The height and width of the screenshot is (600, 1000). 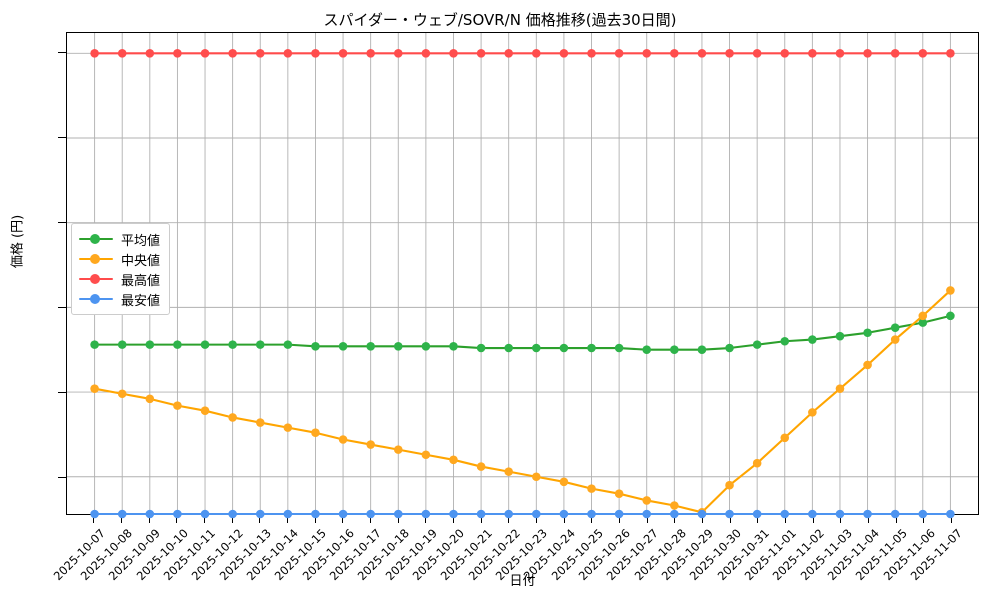 What do you see at coordinates (18, 241) in the screenshot?
I see `y-axis-label: 価格 (円)` at bounding box center [18, 241].